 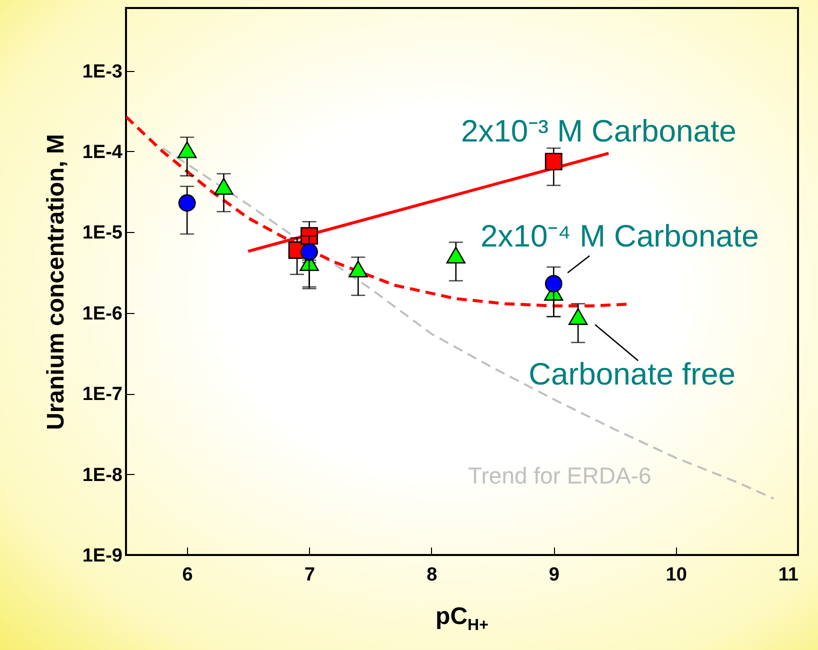 I want to click on text: 2x10⁻⁴ M Carbonate, so click(x=619, y=236).